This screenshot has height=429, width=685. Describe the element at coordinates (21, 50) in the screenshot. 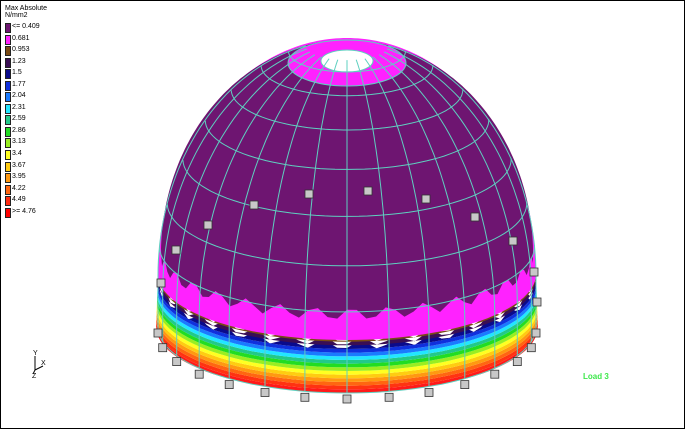

I see `legend-label: 0.953` at that location.